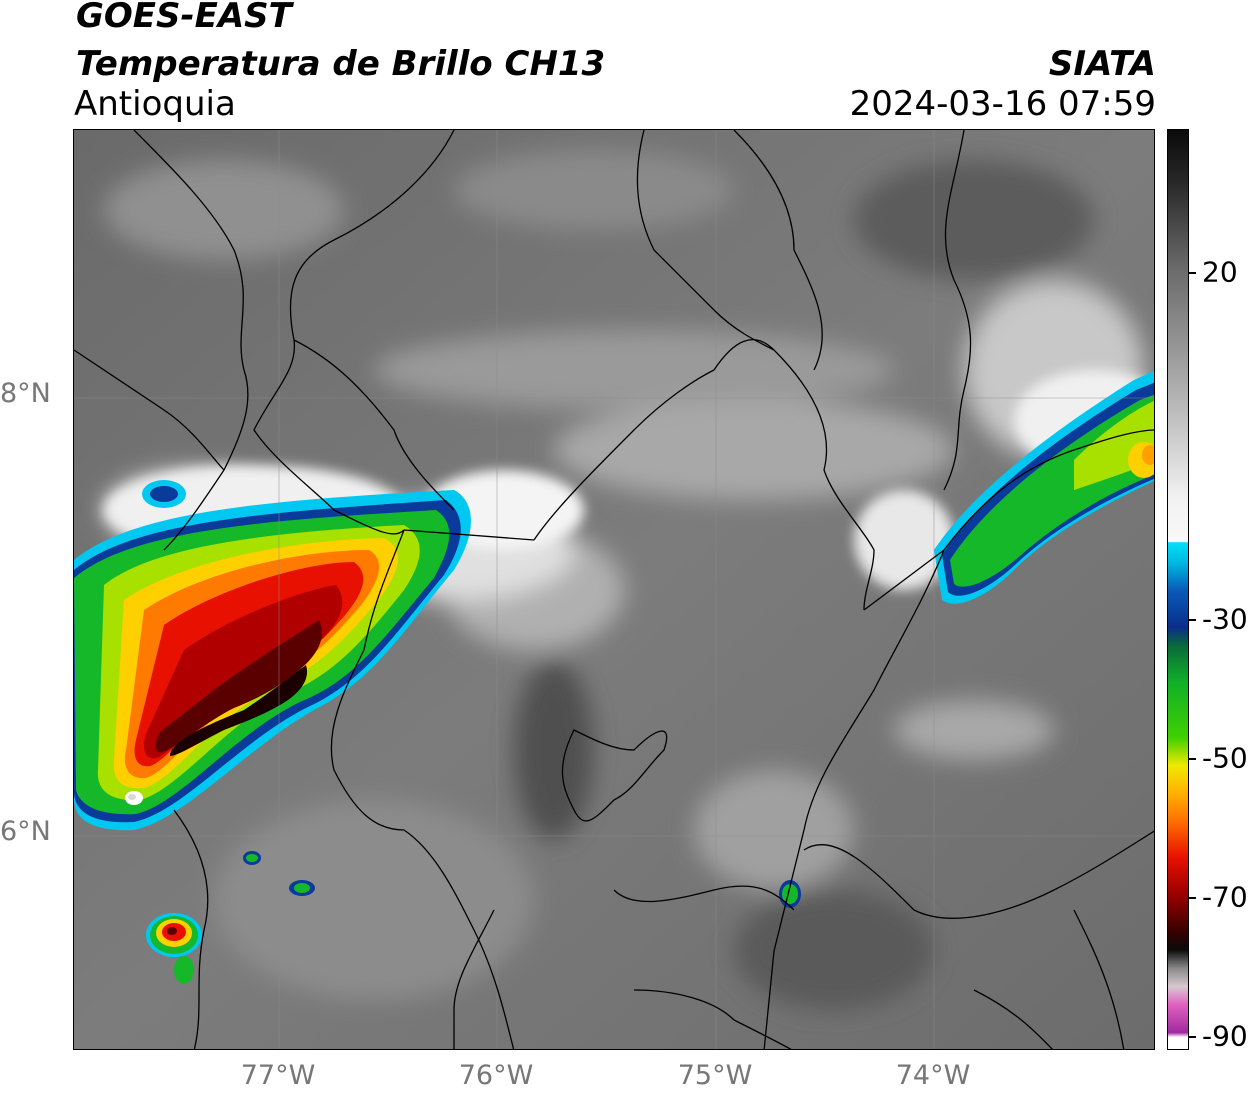 Image resolution: width=1252 pixels, height=1099 pixels. I want to click on colorbar, so click(1178, 589).